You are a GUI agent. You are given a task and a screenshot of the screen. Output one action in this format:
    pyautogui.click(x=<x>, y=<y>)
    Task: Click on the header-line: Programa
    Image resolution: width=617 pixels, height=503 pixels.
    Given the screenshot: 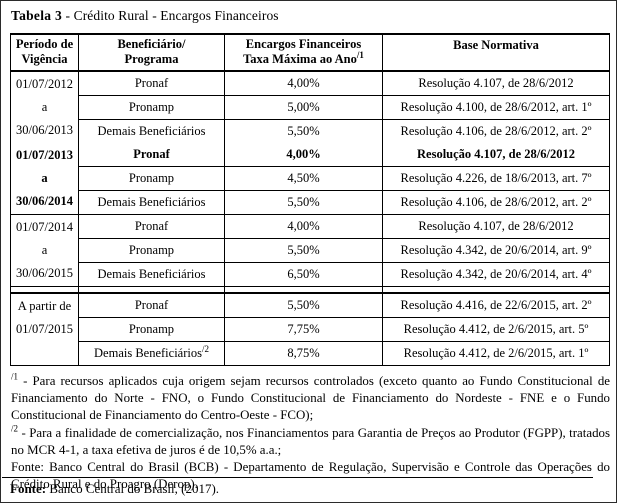 What is the action you would take?
    pyautogui.click(x=151, y=59)
    